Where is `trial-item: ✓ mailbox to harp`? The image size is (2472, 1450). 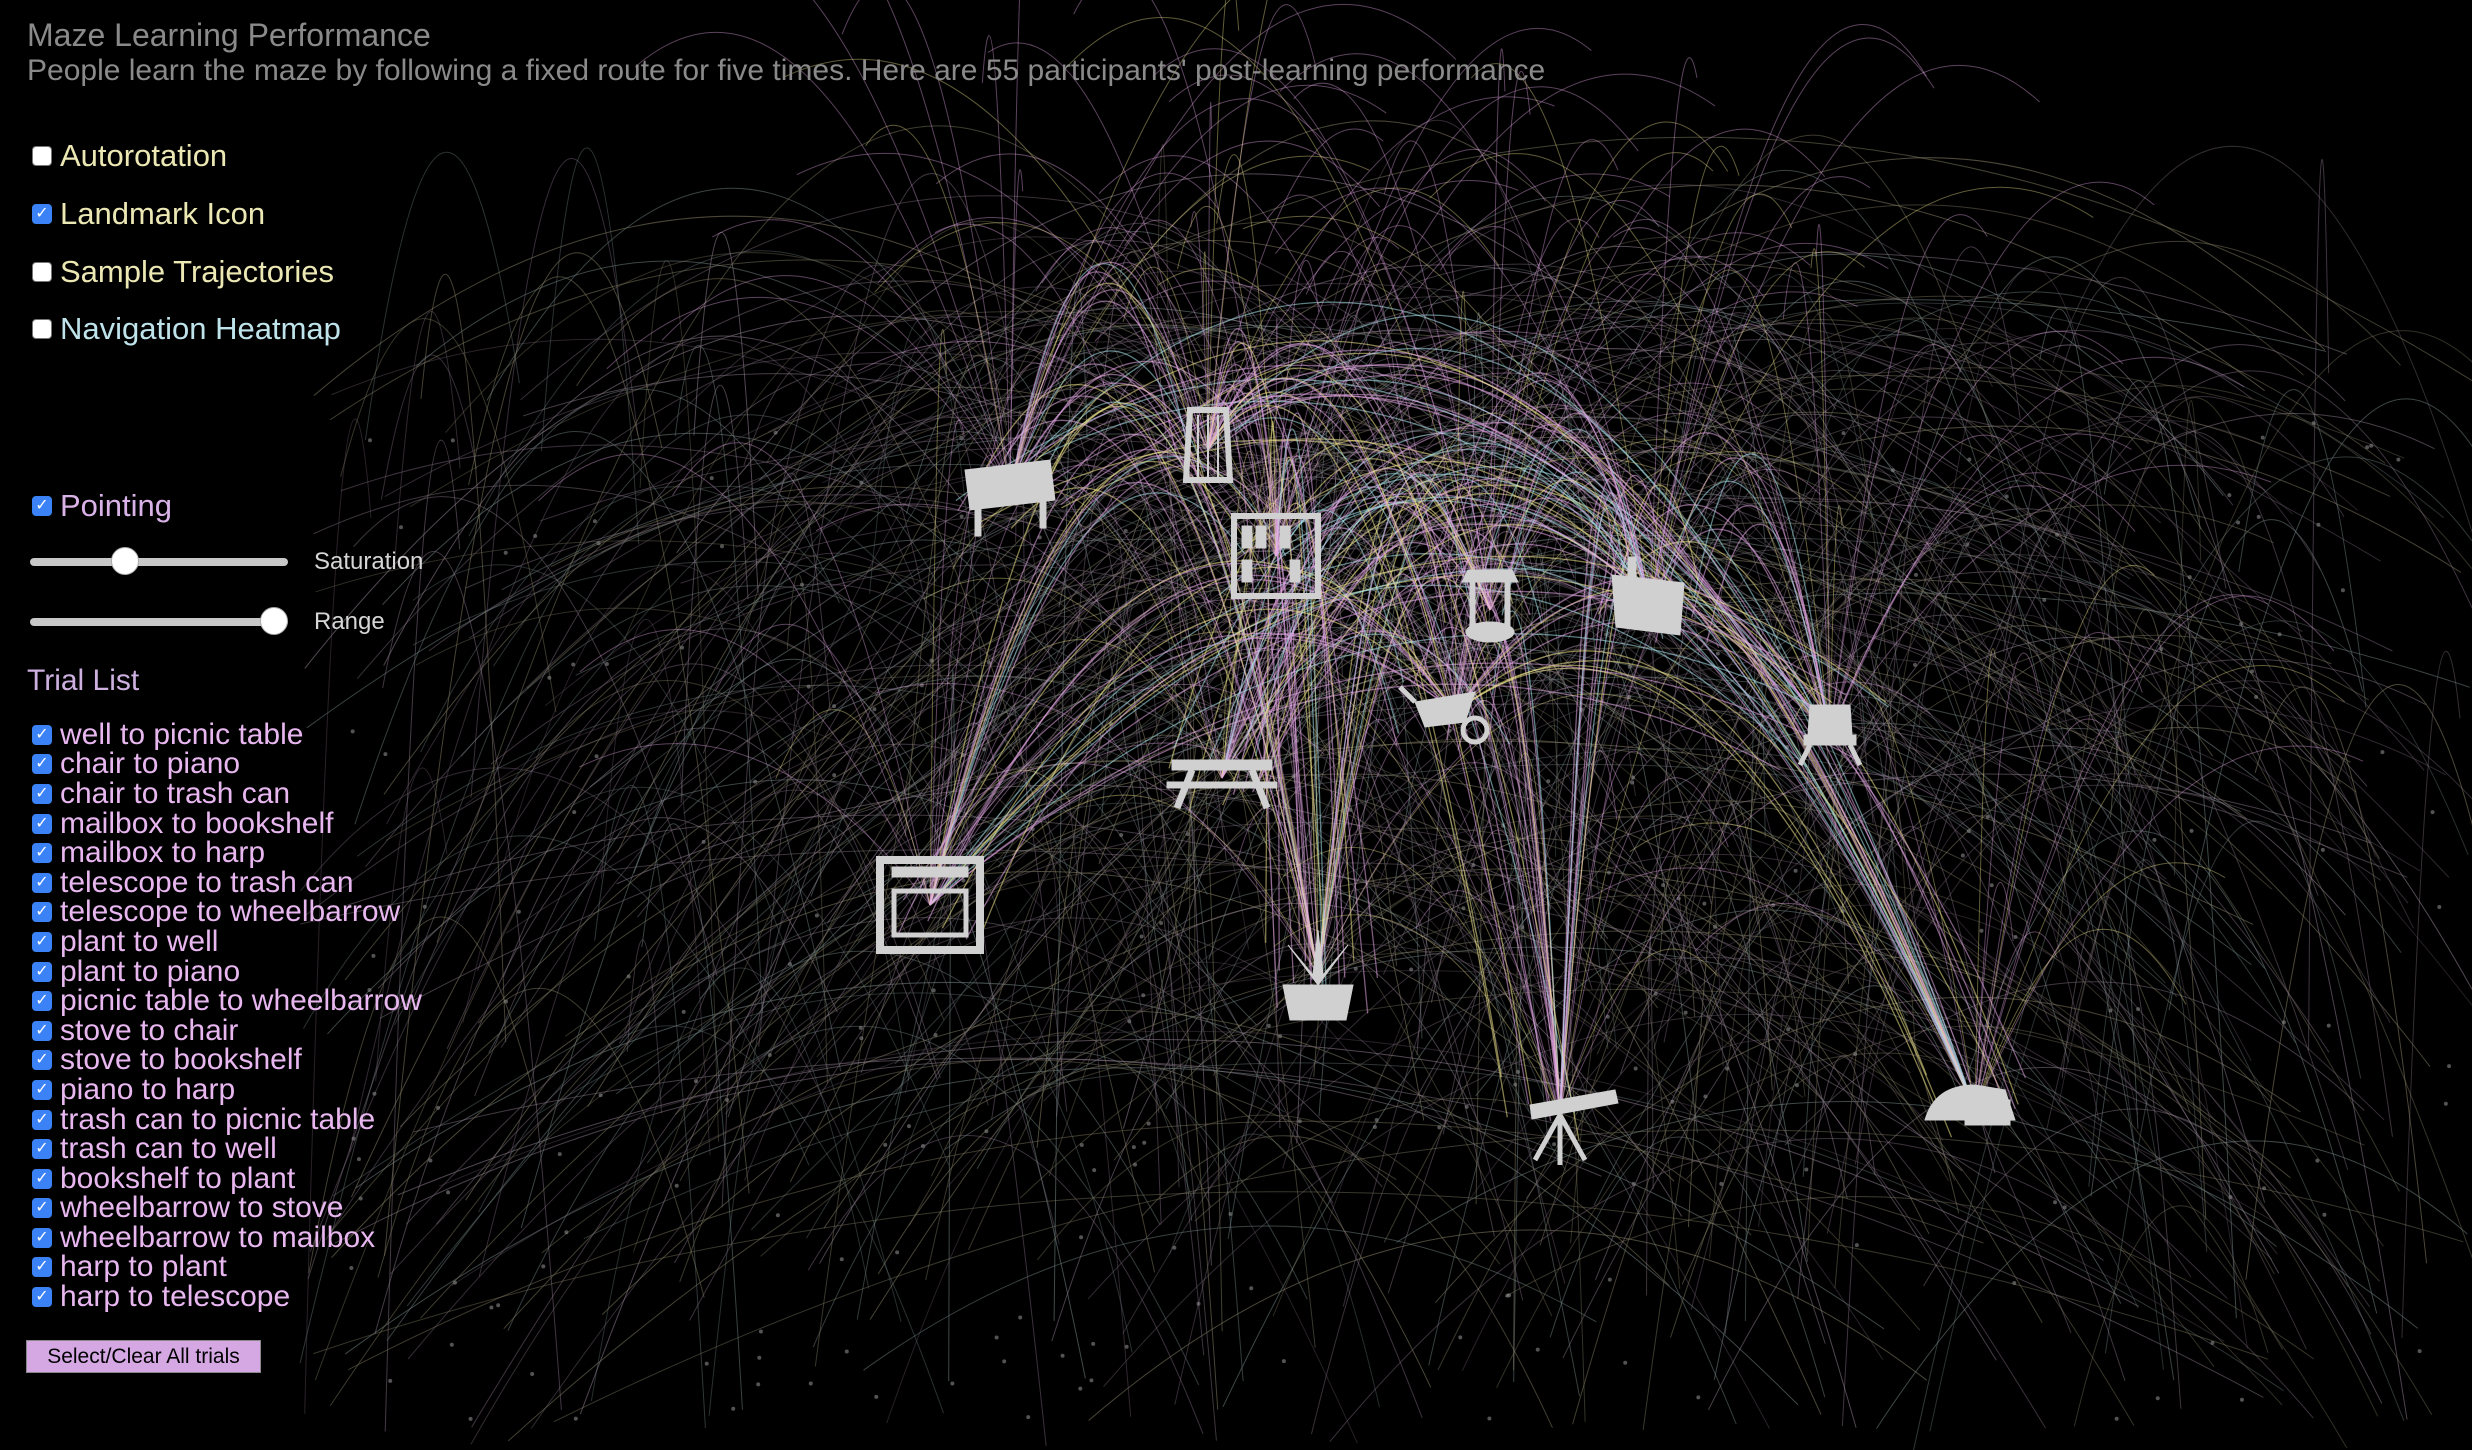 trial-item: ✓ mailbox to harp is located at coordinates (227, 852).